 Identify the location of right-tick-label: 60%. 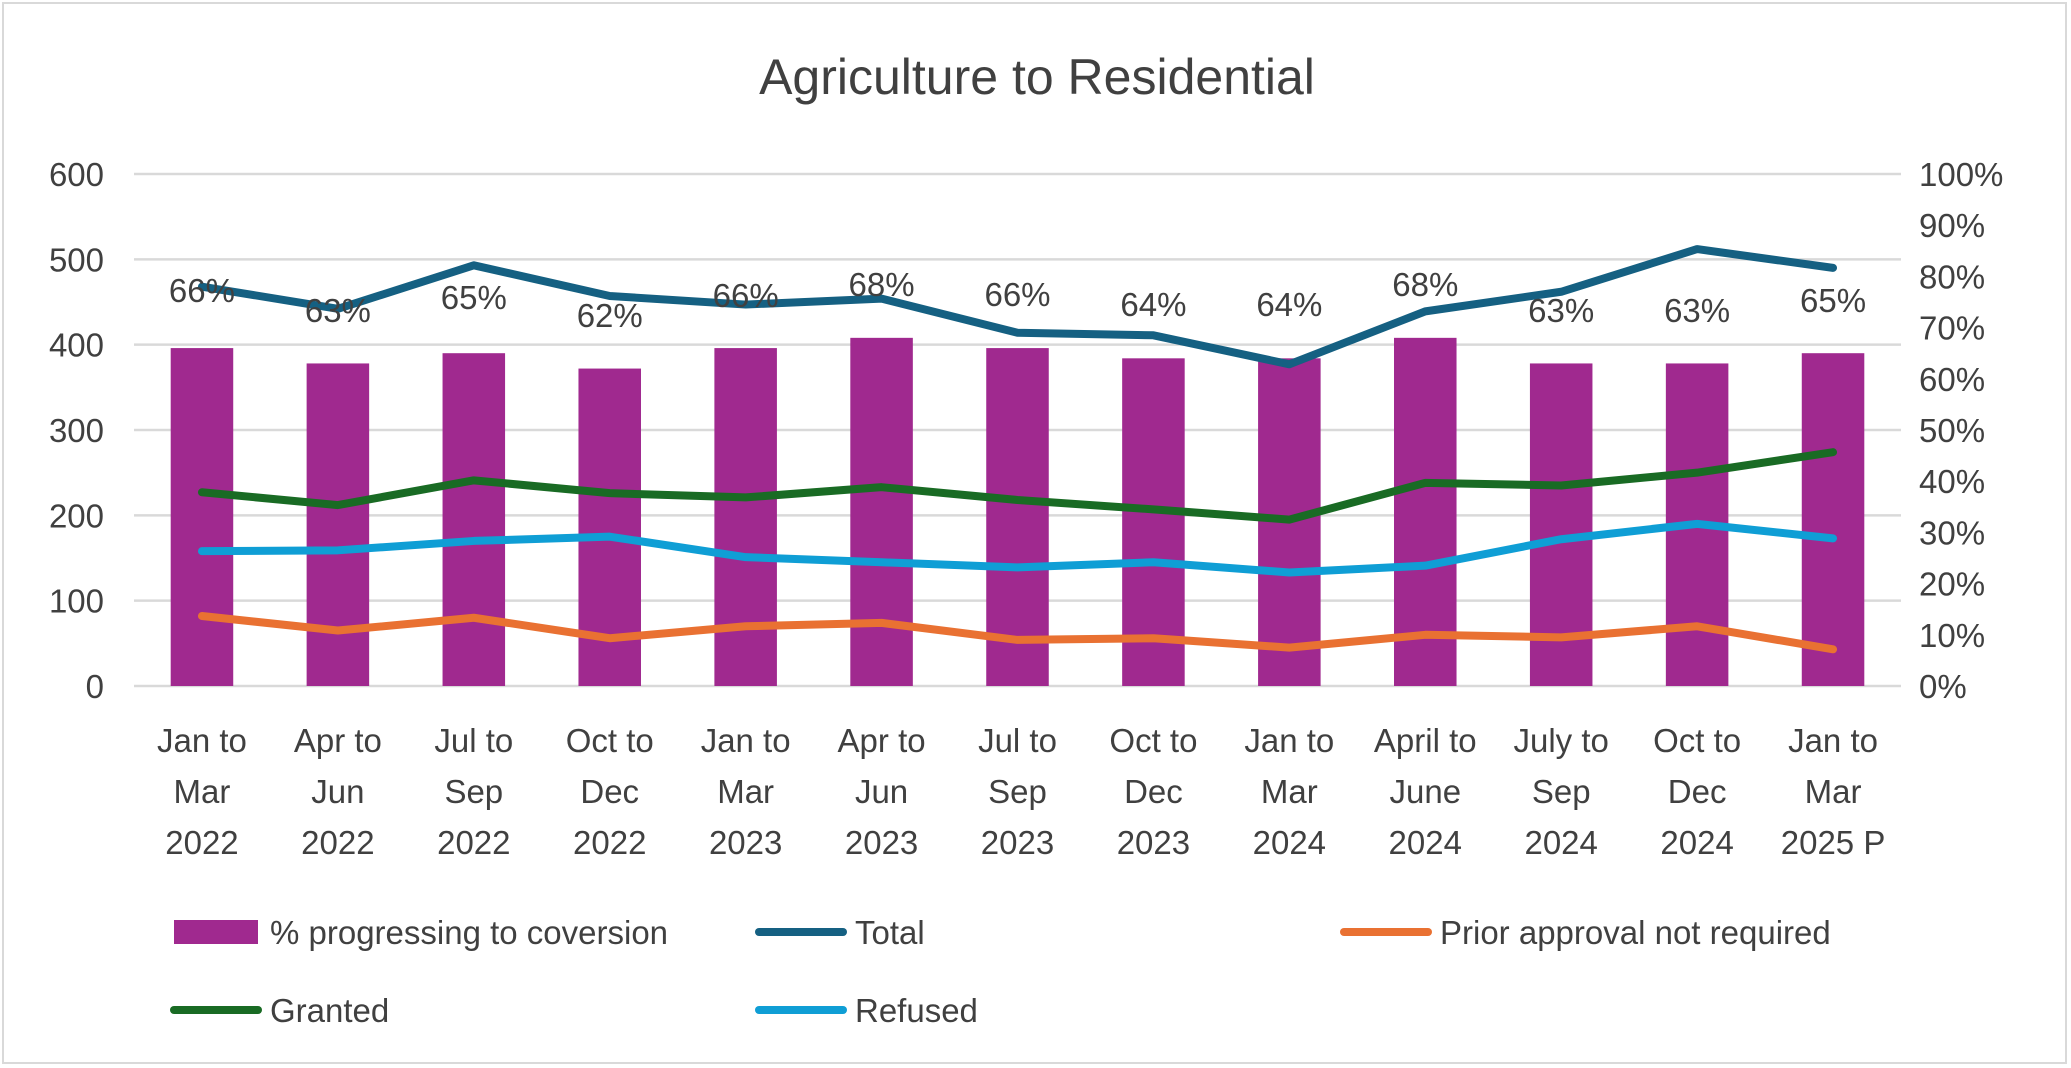
(1952, 379).